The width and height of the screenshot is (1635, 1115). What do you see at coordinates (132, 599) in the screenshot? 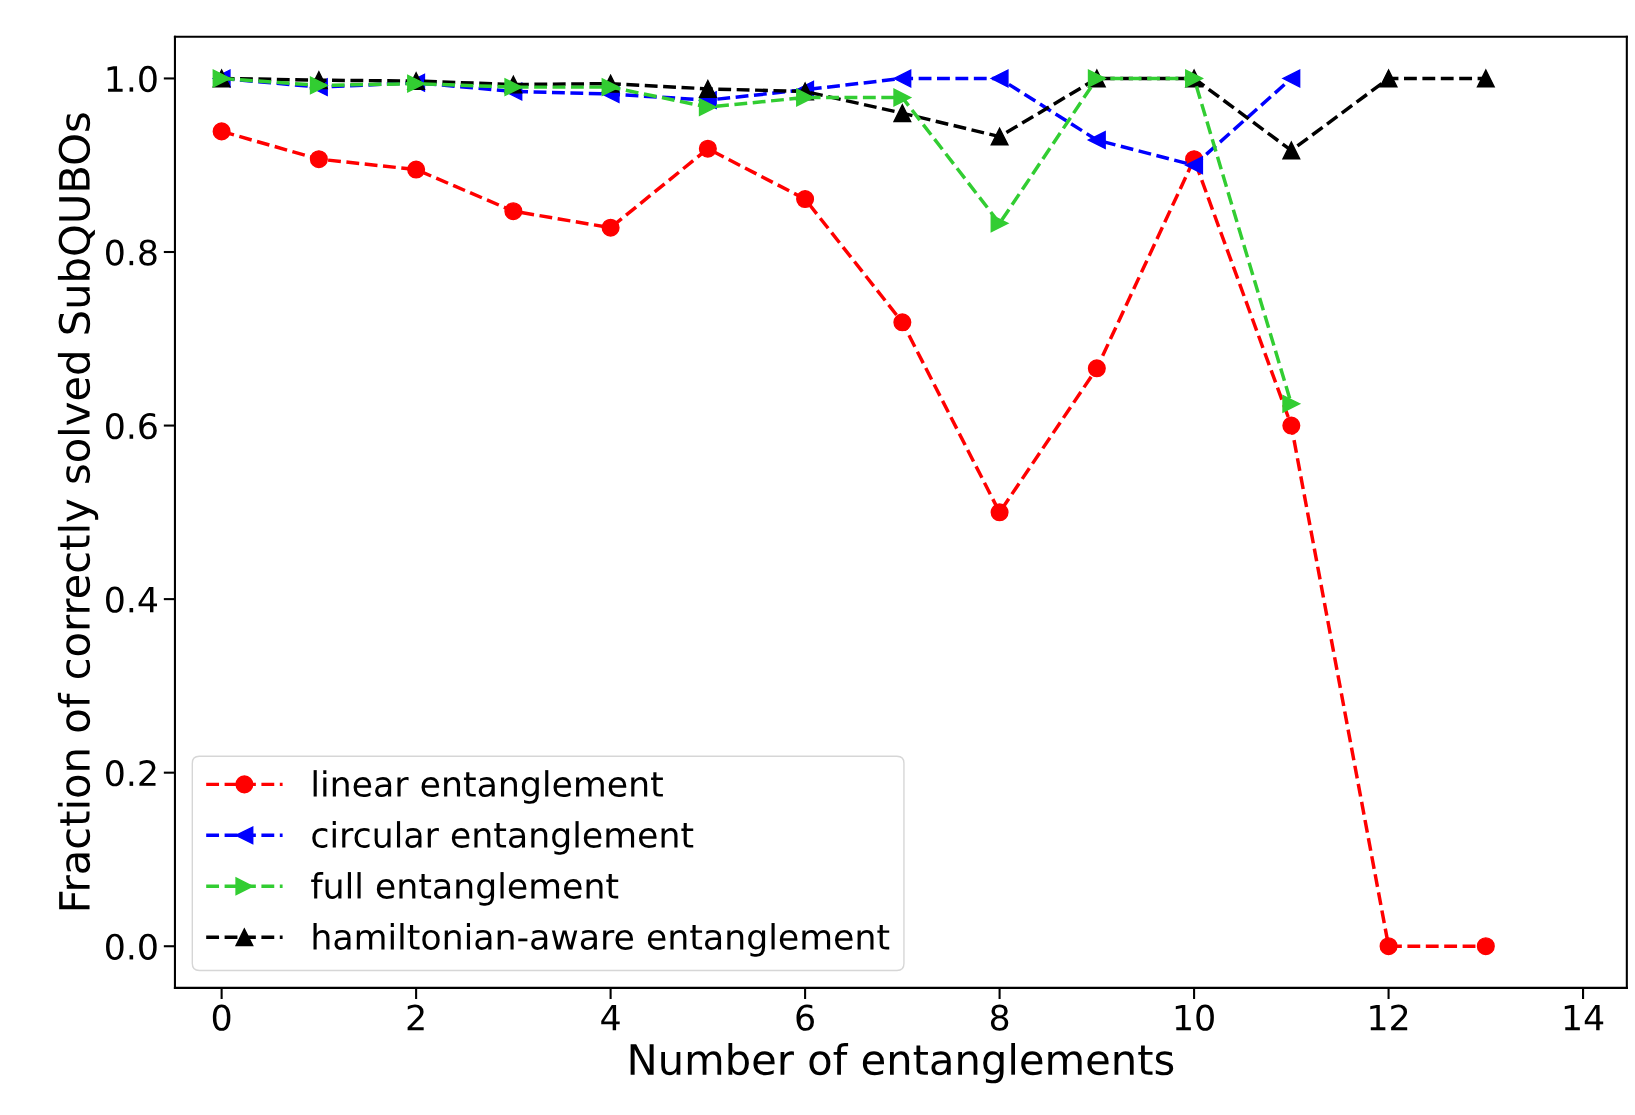
I see `y-tick-label: 0.4` at bounding box center [132, 599].